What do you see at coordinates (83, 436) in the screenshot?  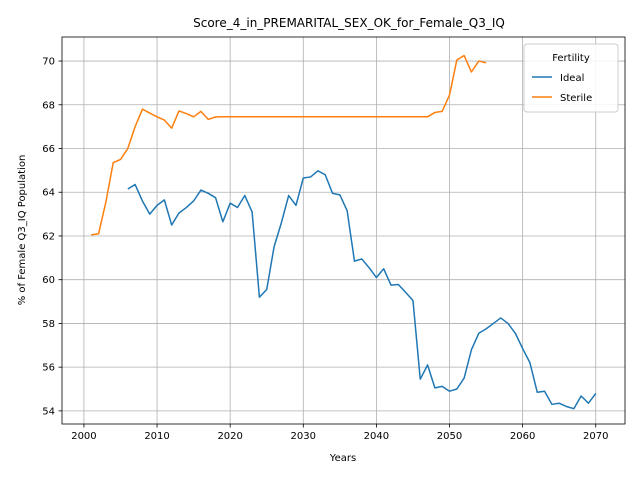 I see `x-tick-label: 2000` at bounding box center [83, 436].